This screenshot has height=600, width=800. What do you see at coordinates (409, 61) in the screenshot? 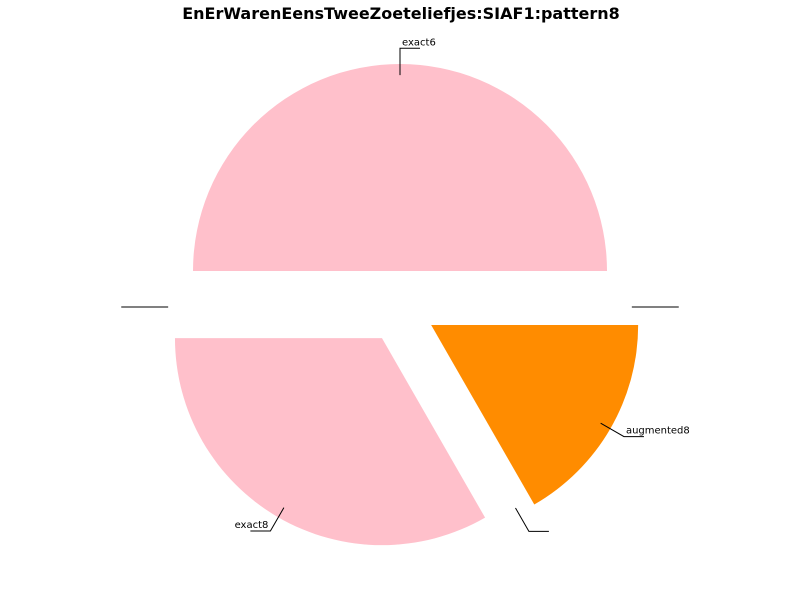
I see `leader-line-exact6` at bounding box center [409, 61].